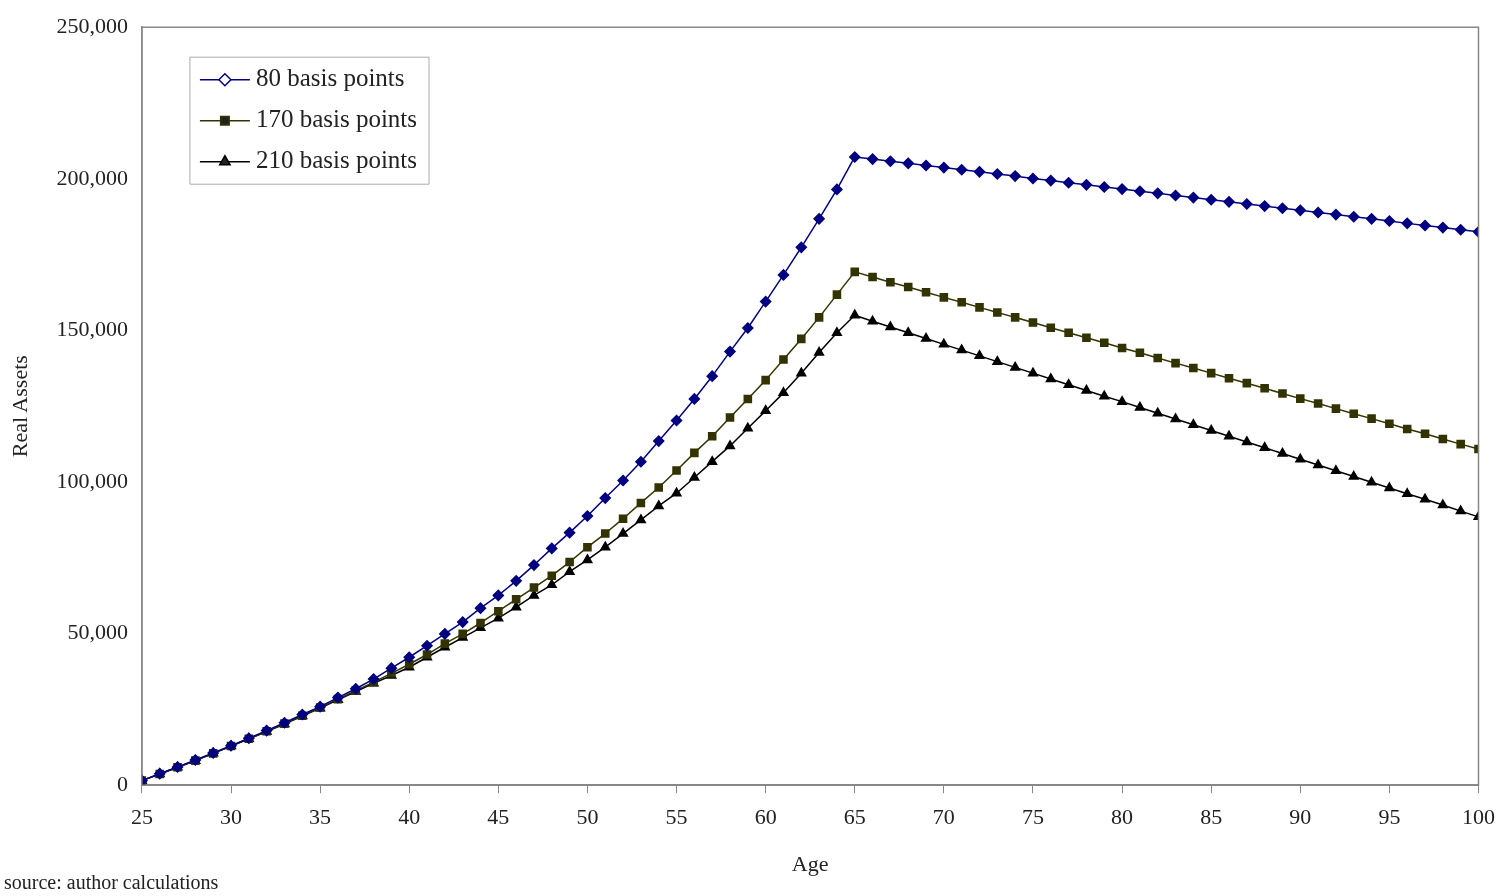  What do you see at coordinates (498, 817) in the screenshot?
I see `x-tick-label: 45` at bounding box center [498, 817].